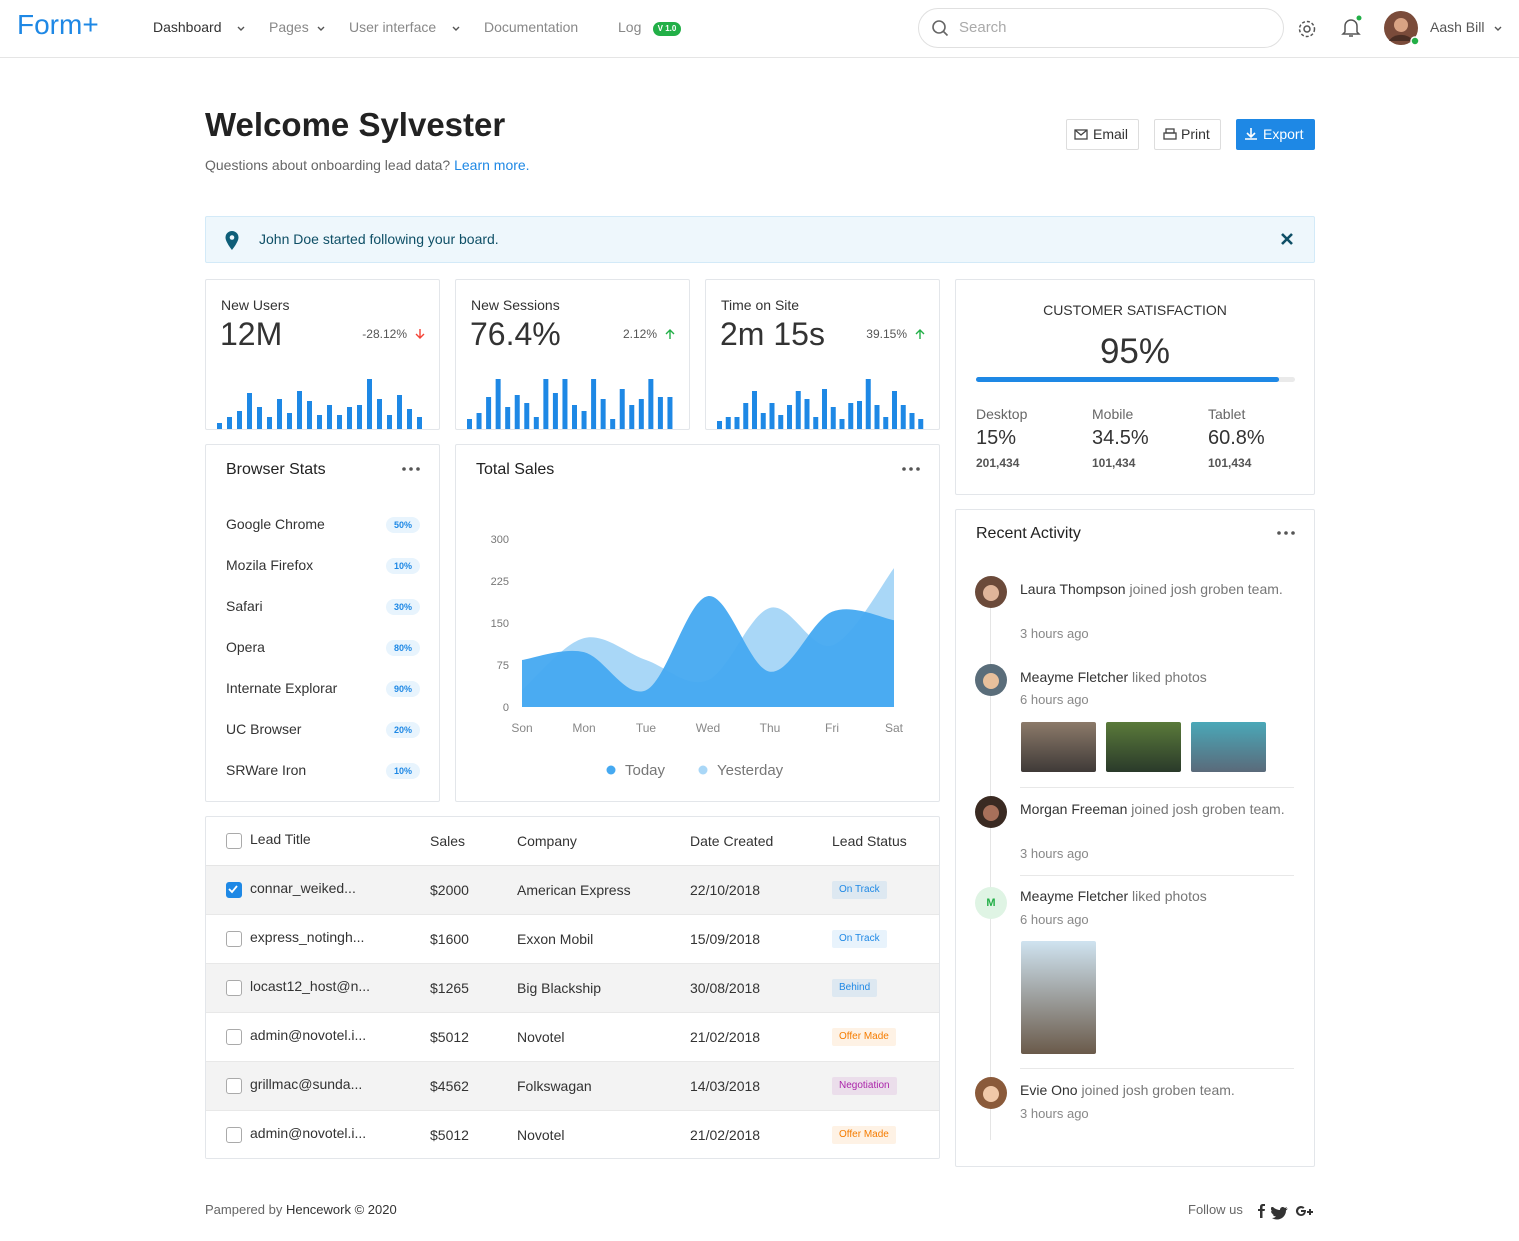  Describe the element at coordinates (449, 1086) in the screenshot. I see `table-cell: $4562` at that location.